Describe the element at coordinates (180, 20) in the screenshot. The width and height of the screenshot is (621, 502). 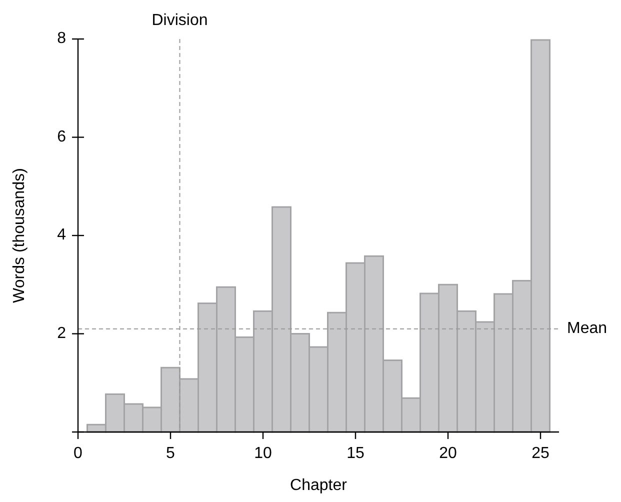
I see `ref-line-label: Division` at that location.